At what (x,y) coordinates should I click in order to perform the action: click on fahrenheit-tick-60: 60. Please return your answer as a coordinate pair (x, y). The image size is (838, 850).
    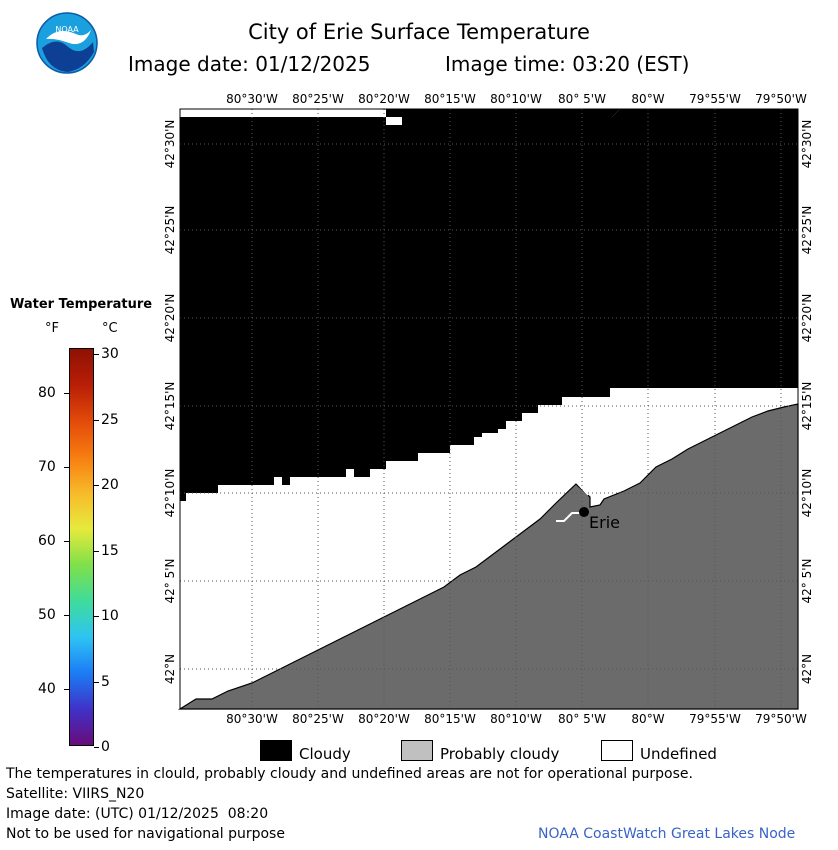
    Looking at the image, I should click on (47, 541).